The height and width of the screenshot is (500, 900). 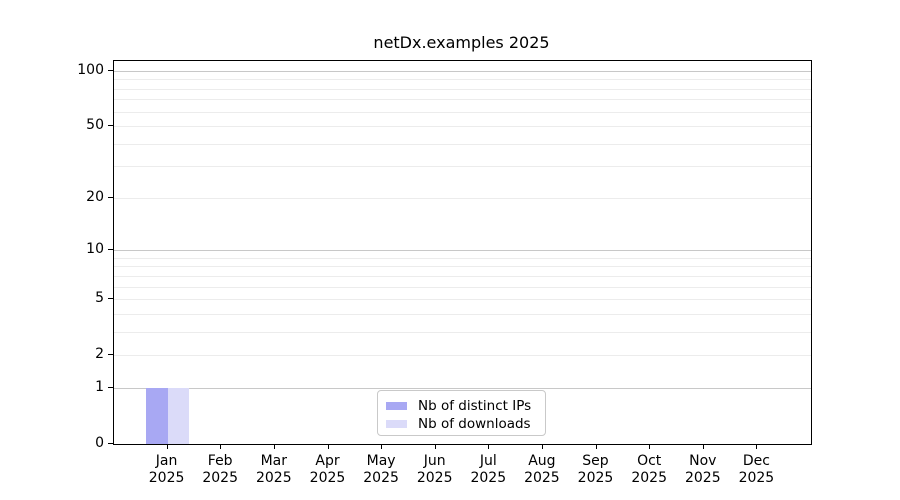 What do you see at coordinates (157, 415) in the screenshot?
I see `bar-distinct-ips` at bounding box center [157, 415].